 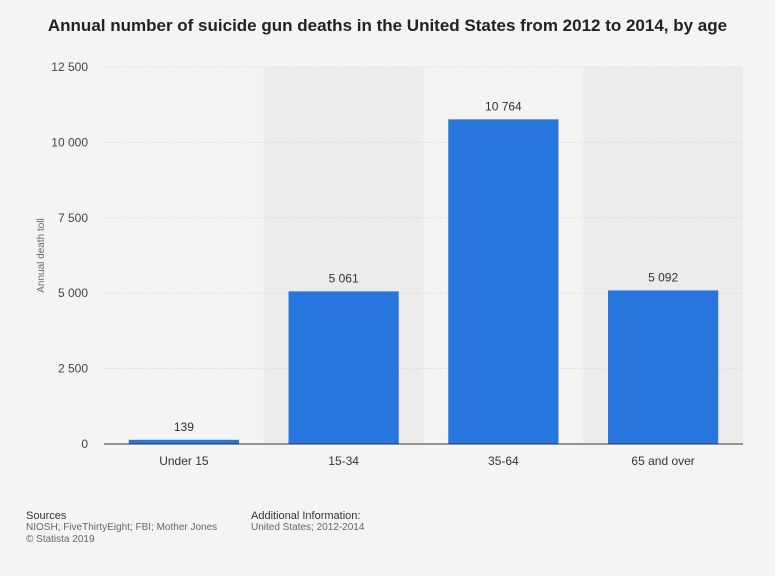 I want to click on x-tick-label: 65 and over, so click(x=662, y=461).